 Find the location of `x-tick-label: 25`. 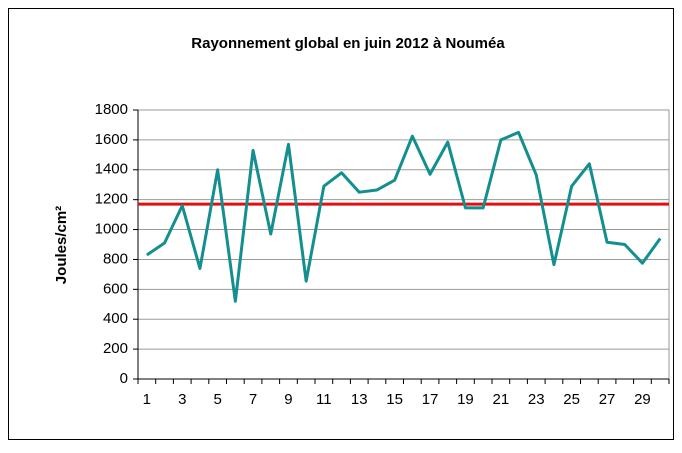

x-tick-label: 25 is located at coordinates (571, 399).